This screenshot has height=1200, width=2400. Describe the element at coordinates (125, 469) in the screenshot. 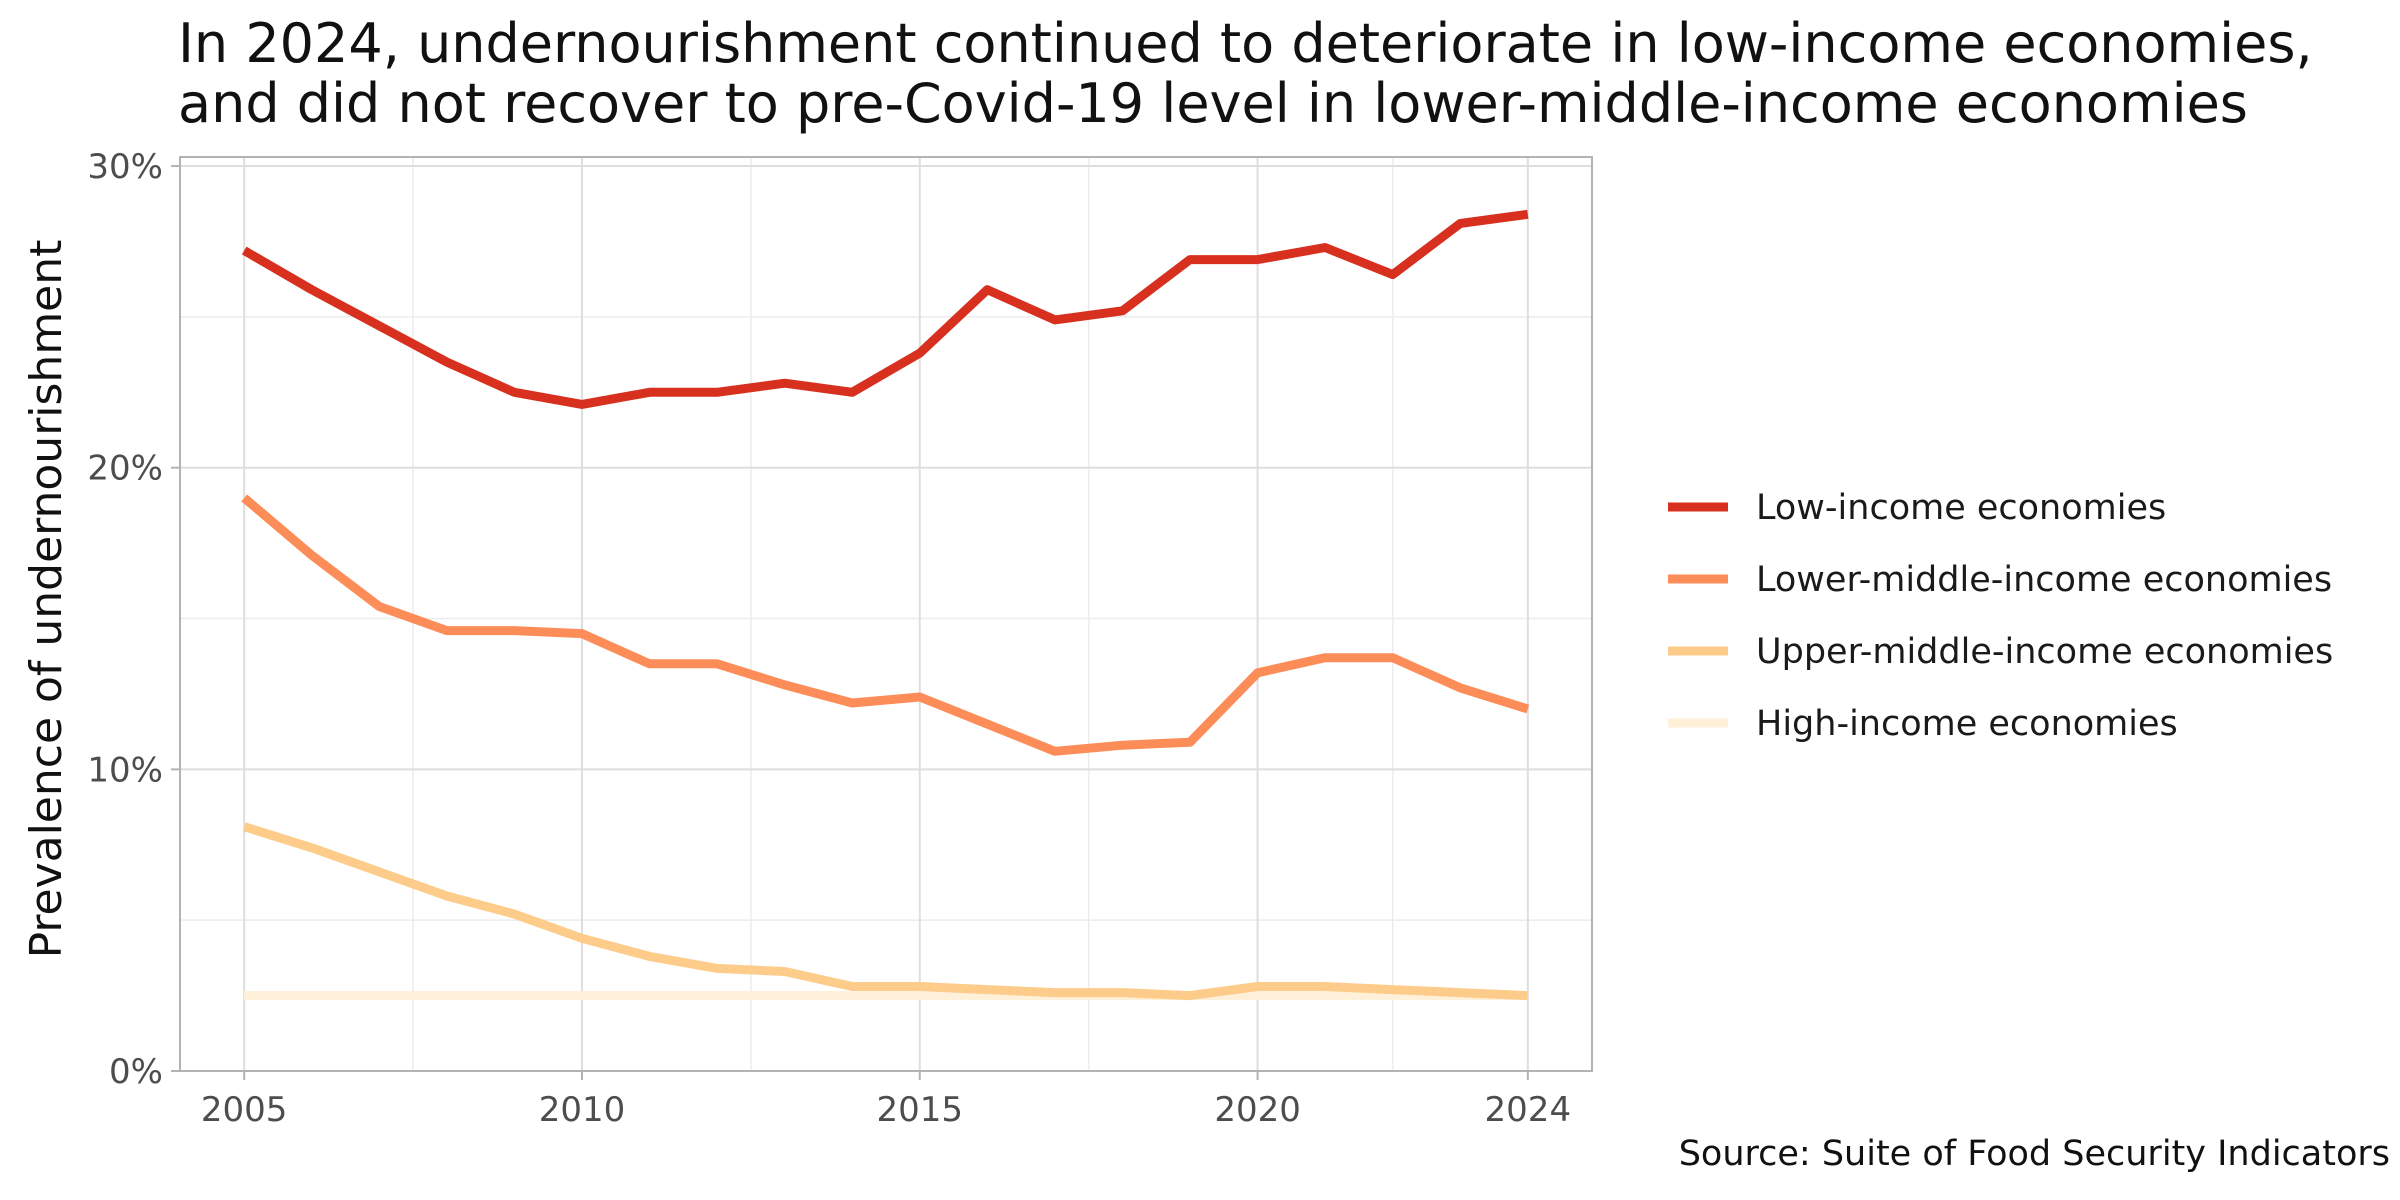

I see `y-tick-label: 20%` at that location.